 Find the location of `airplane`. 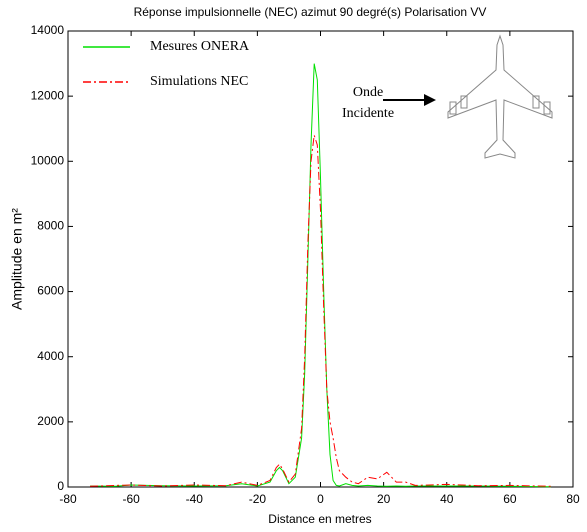

airplane is located at coordinates (500, 96).